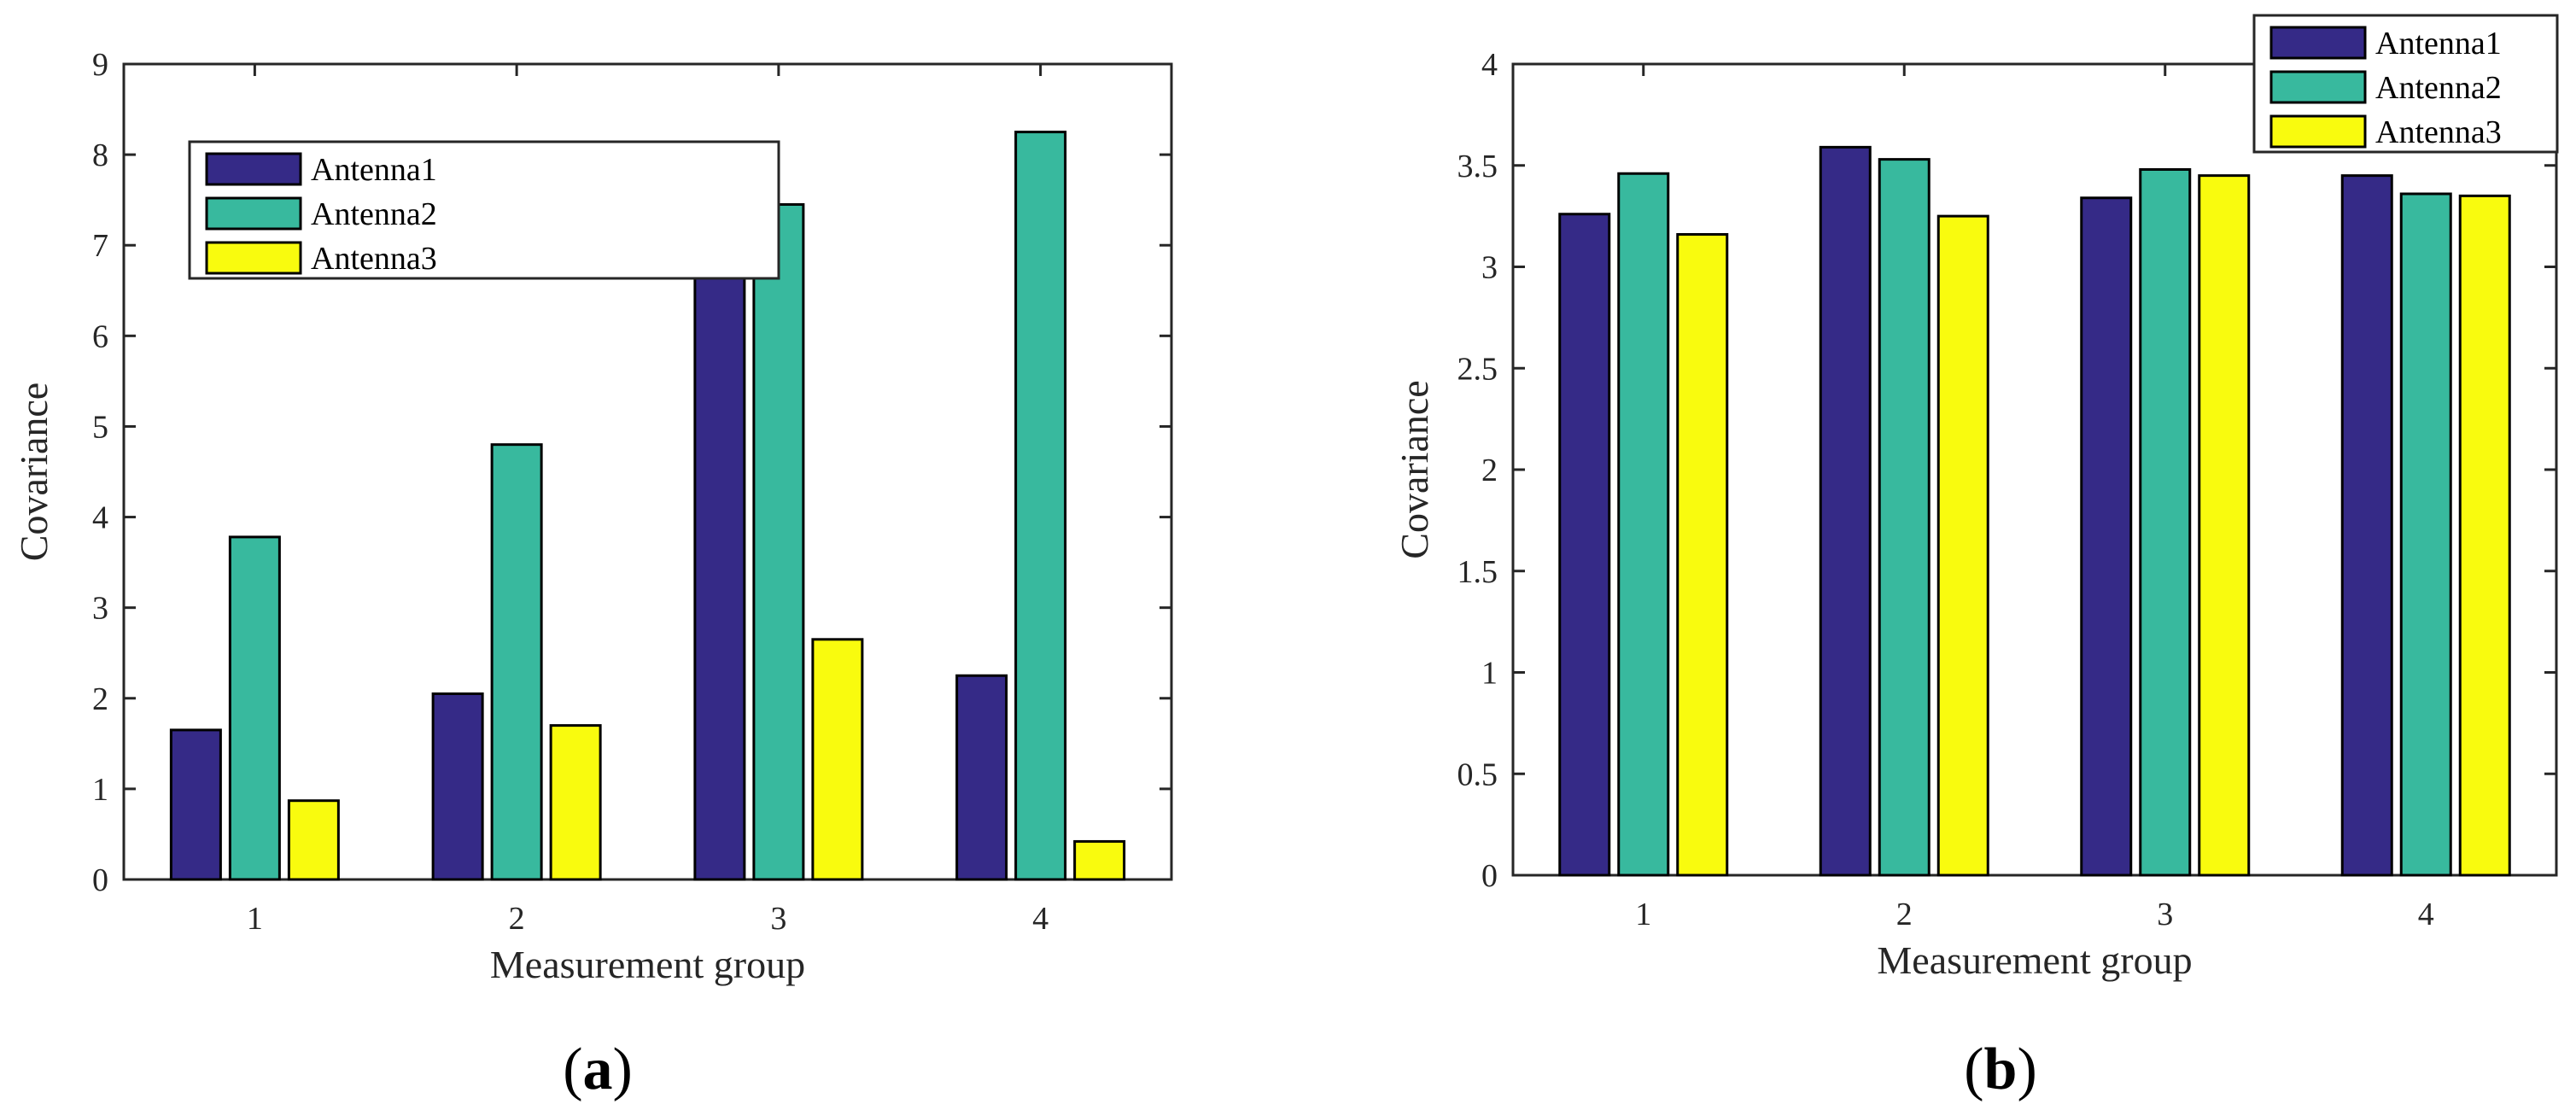  I want to click on chart-b-legend-label-antenna1: Antenna1, so click(2438, 43).